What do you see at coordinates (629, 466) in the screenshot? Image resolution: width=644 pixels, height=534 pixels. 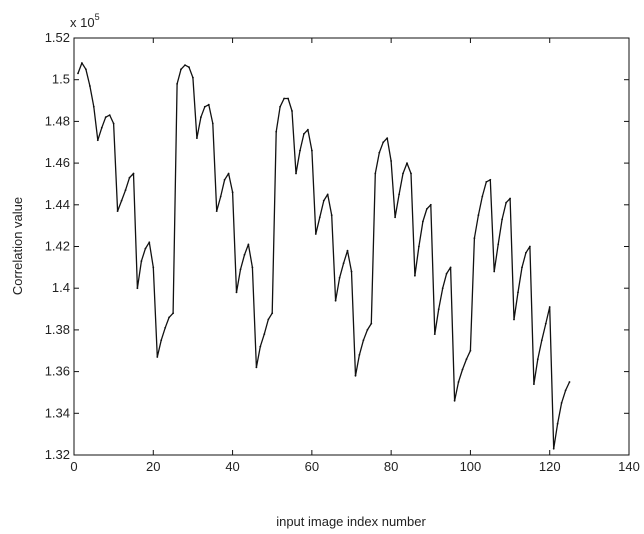 I see `x-tick-label: 140` at bounding box center [629, 466].